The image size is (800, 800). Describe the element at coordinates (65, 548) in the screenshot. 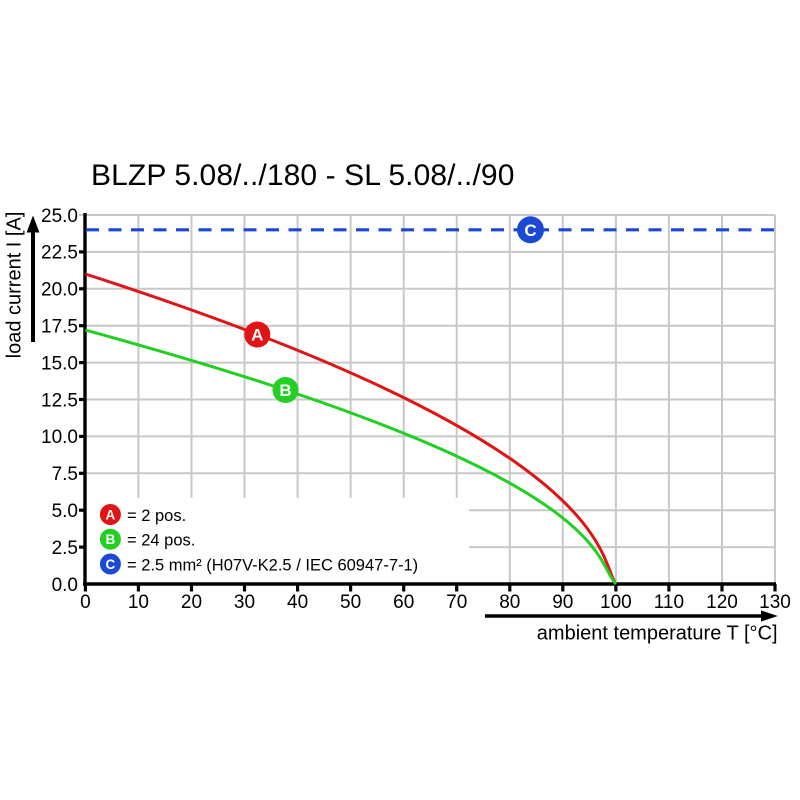

I see `svg-text: 2.5` at that location.